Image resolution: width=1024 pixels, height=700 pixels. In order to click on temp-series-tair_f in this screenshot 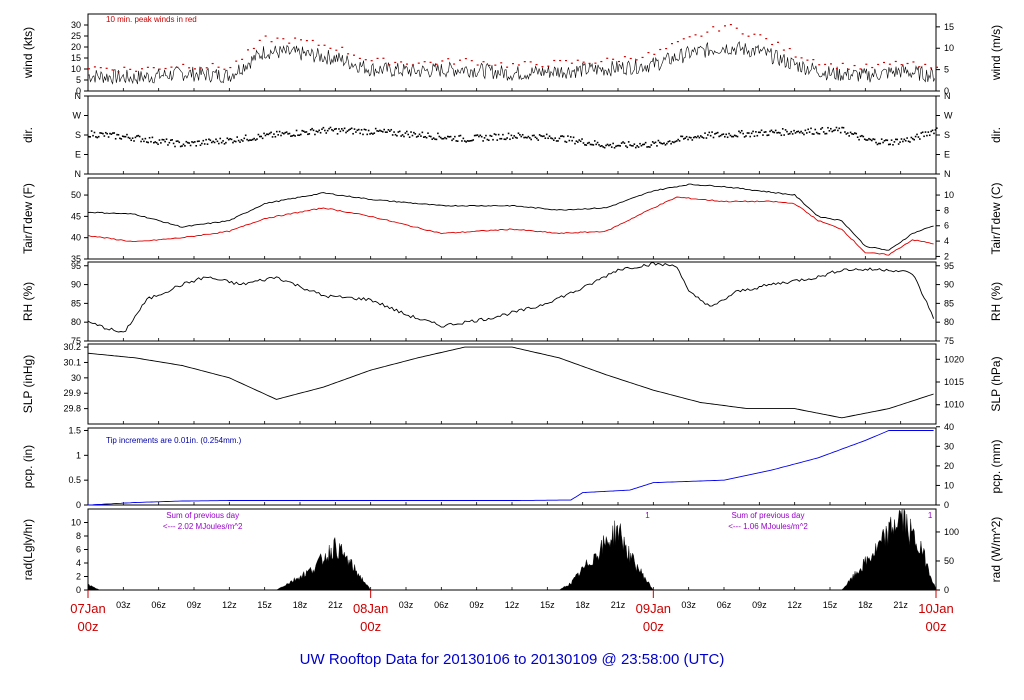, I will do `click(510, 217)`.